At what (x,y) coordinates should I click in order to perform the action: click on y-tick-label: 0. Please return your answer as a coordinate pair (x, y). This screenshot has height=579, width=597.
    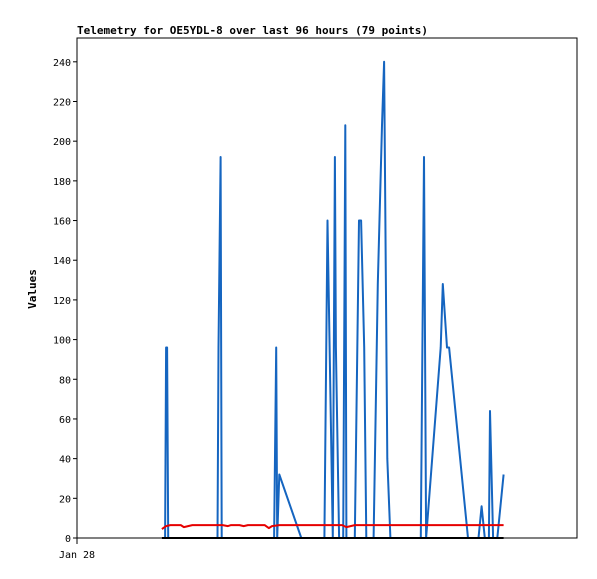
    Looking at the image, I should click on (68, 539).